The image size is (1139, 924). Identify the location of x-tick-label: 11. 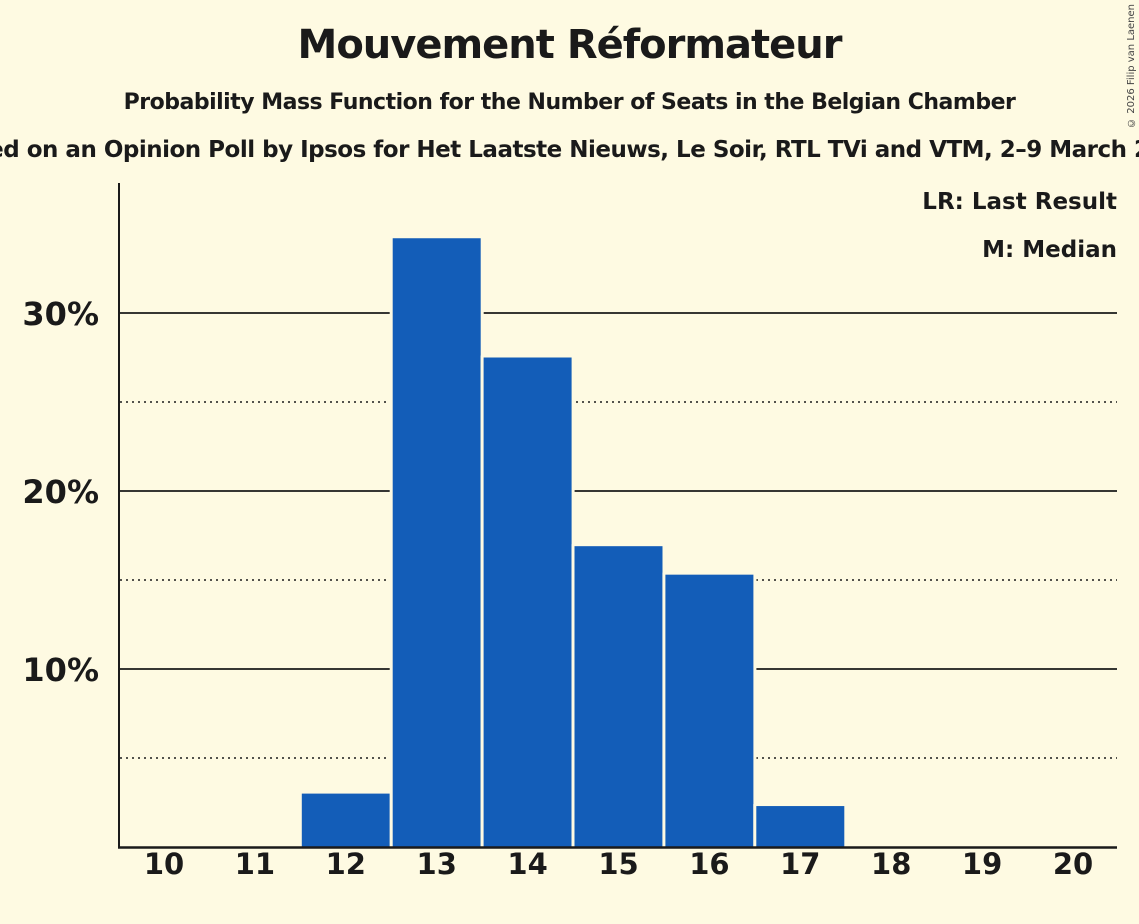
(255, 864).